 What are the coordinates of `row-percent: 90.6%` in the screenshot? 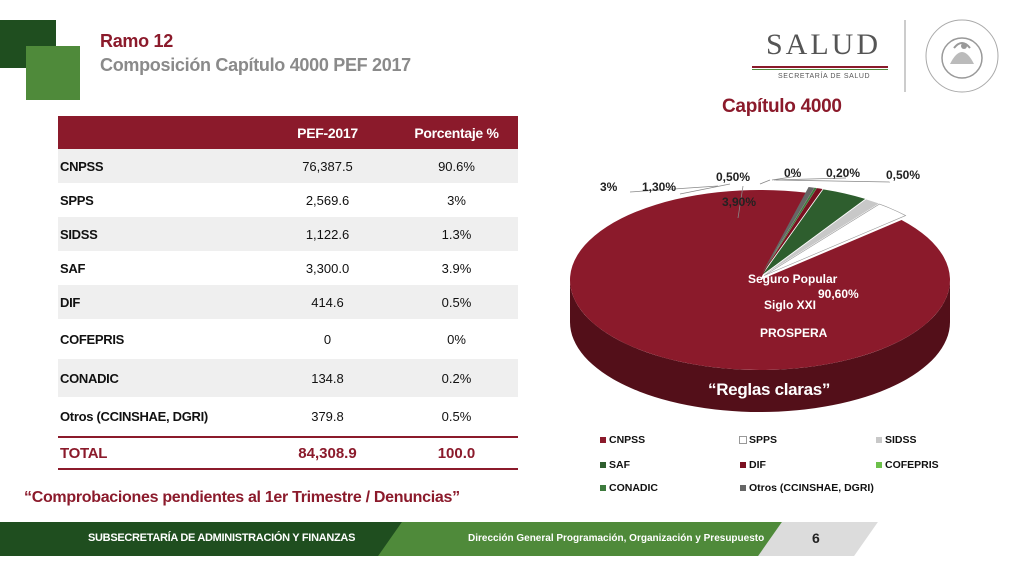 It's located at (456, 166).